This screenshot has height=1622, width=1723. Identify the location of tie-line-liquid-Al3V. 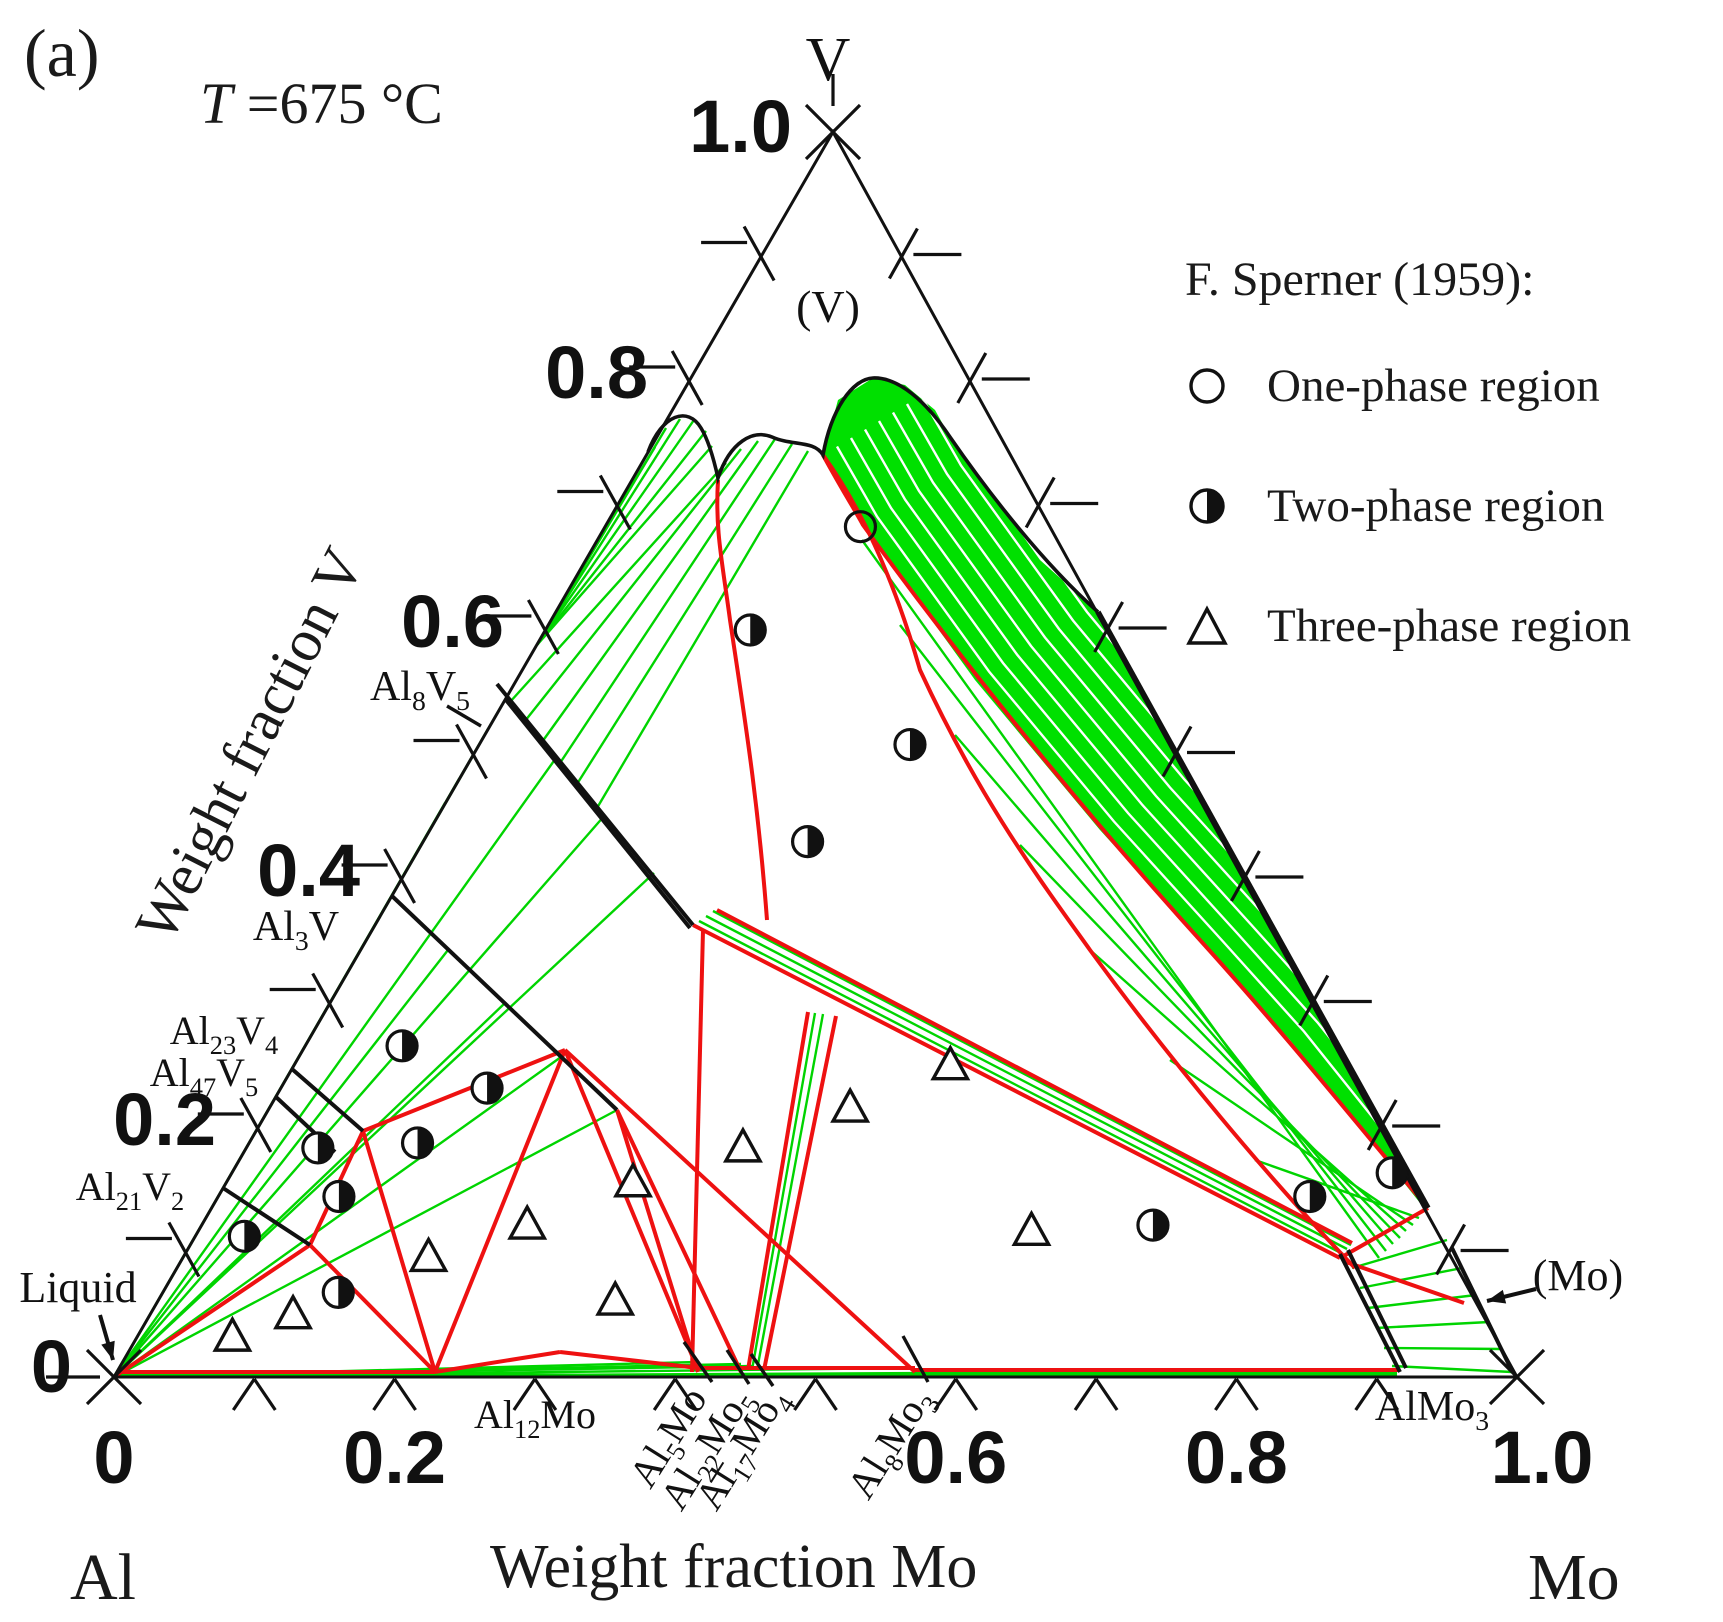
(365, 1243).